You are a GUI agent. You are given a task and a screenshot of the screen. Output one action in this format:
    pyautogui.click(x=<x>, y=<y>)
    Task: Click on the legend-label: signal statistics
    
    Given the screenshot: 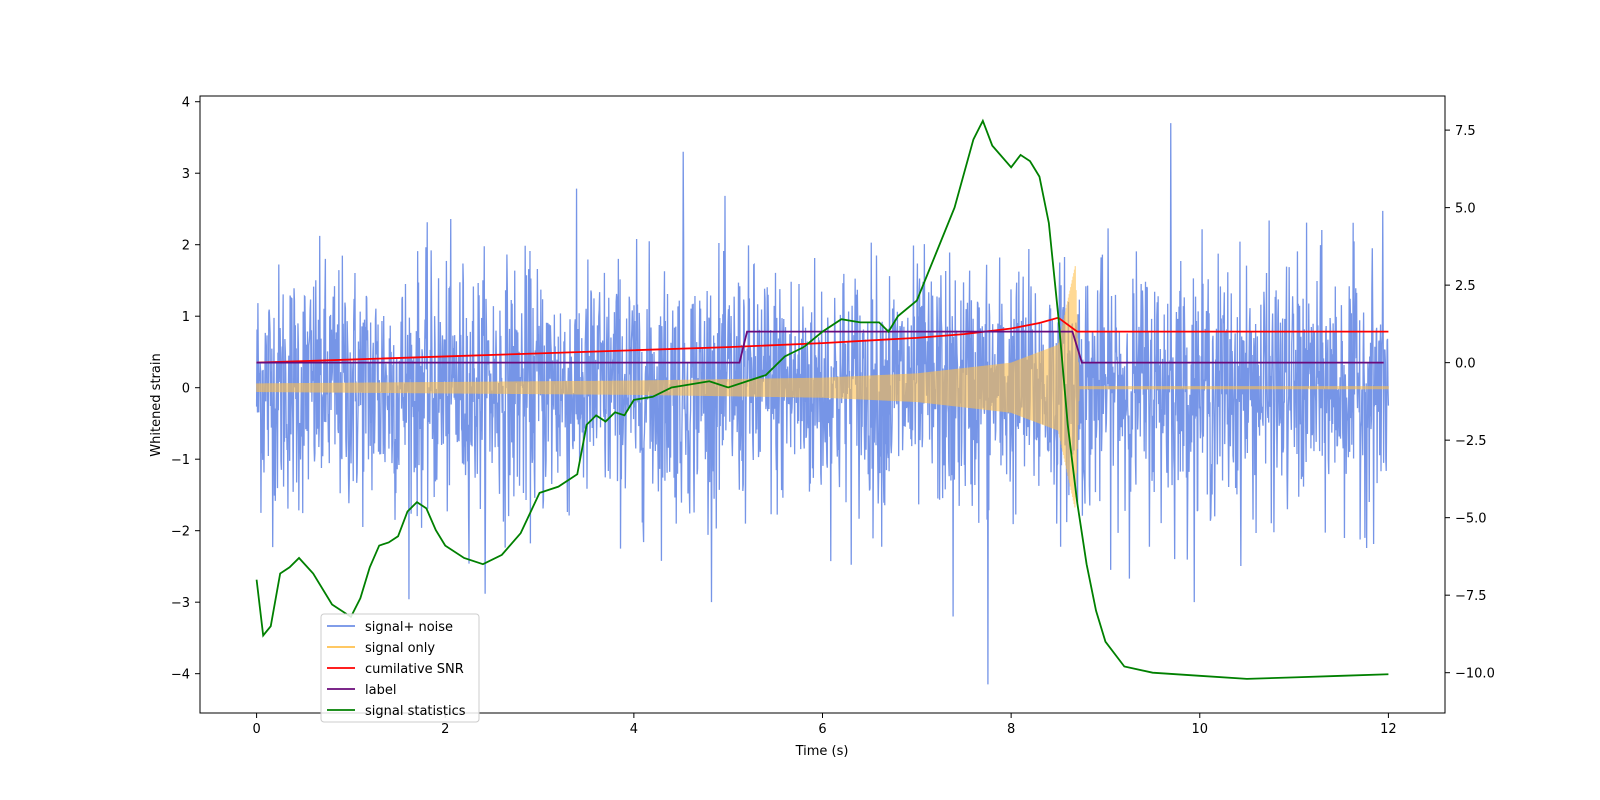 What is the action you would take?
    pyautogui.click(x=415, y=711)
    